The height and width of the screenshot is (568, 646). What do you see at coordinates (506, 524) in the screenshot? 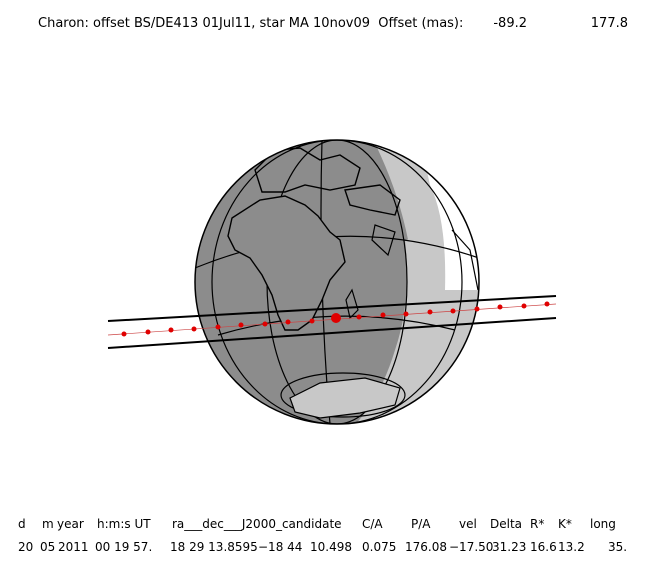
I see `column-header: Delta` at bounding box center [506, 524].